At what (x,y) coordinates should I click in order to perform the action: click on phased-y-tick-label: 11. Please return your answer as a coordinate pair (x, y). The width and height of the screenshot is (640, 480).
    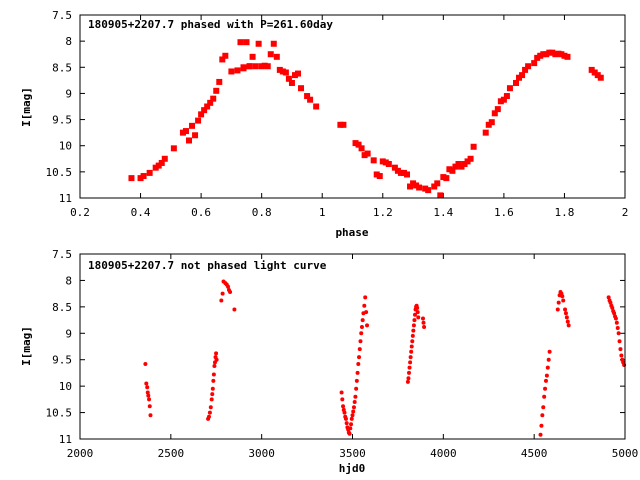
    Looking at the image, I should click on (65, 198).